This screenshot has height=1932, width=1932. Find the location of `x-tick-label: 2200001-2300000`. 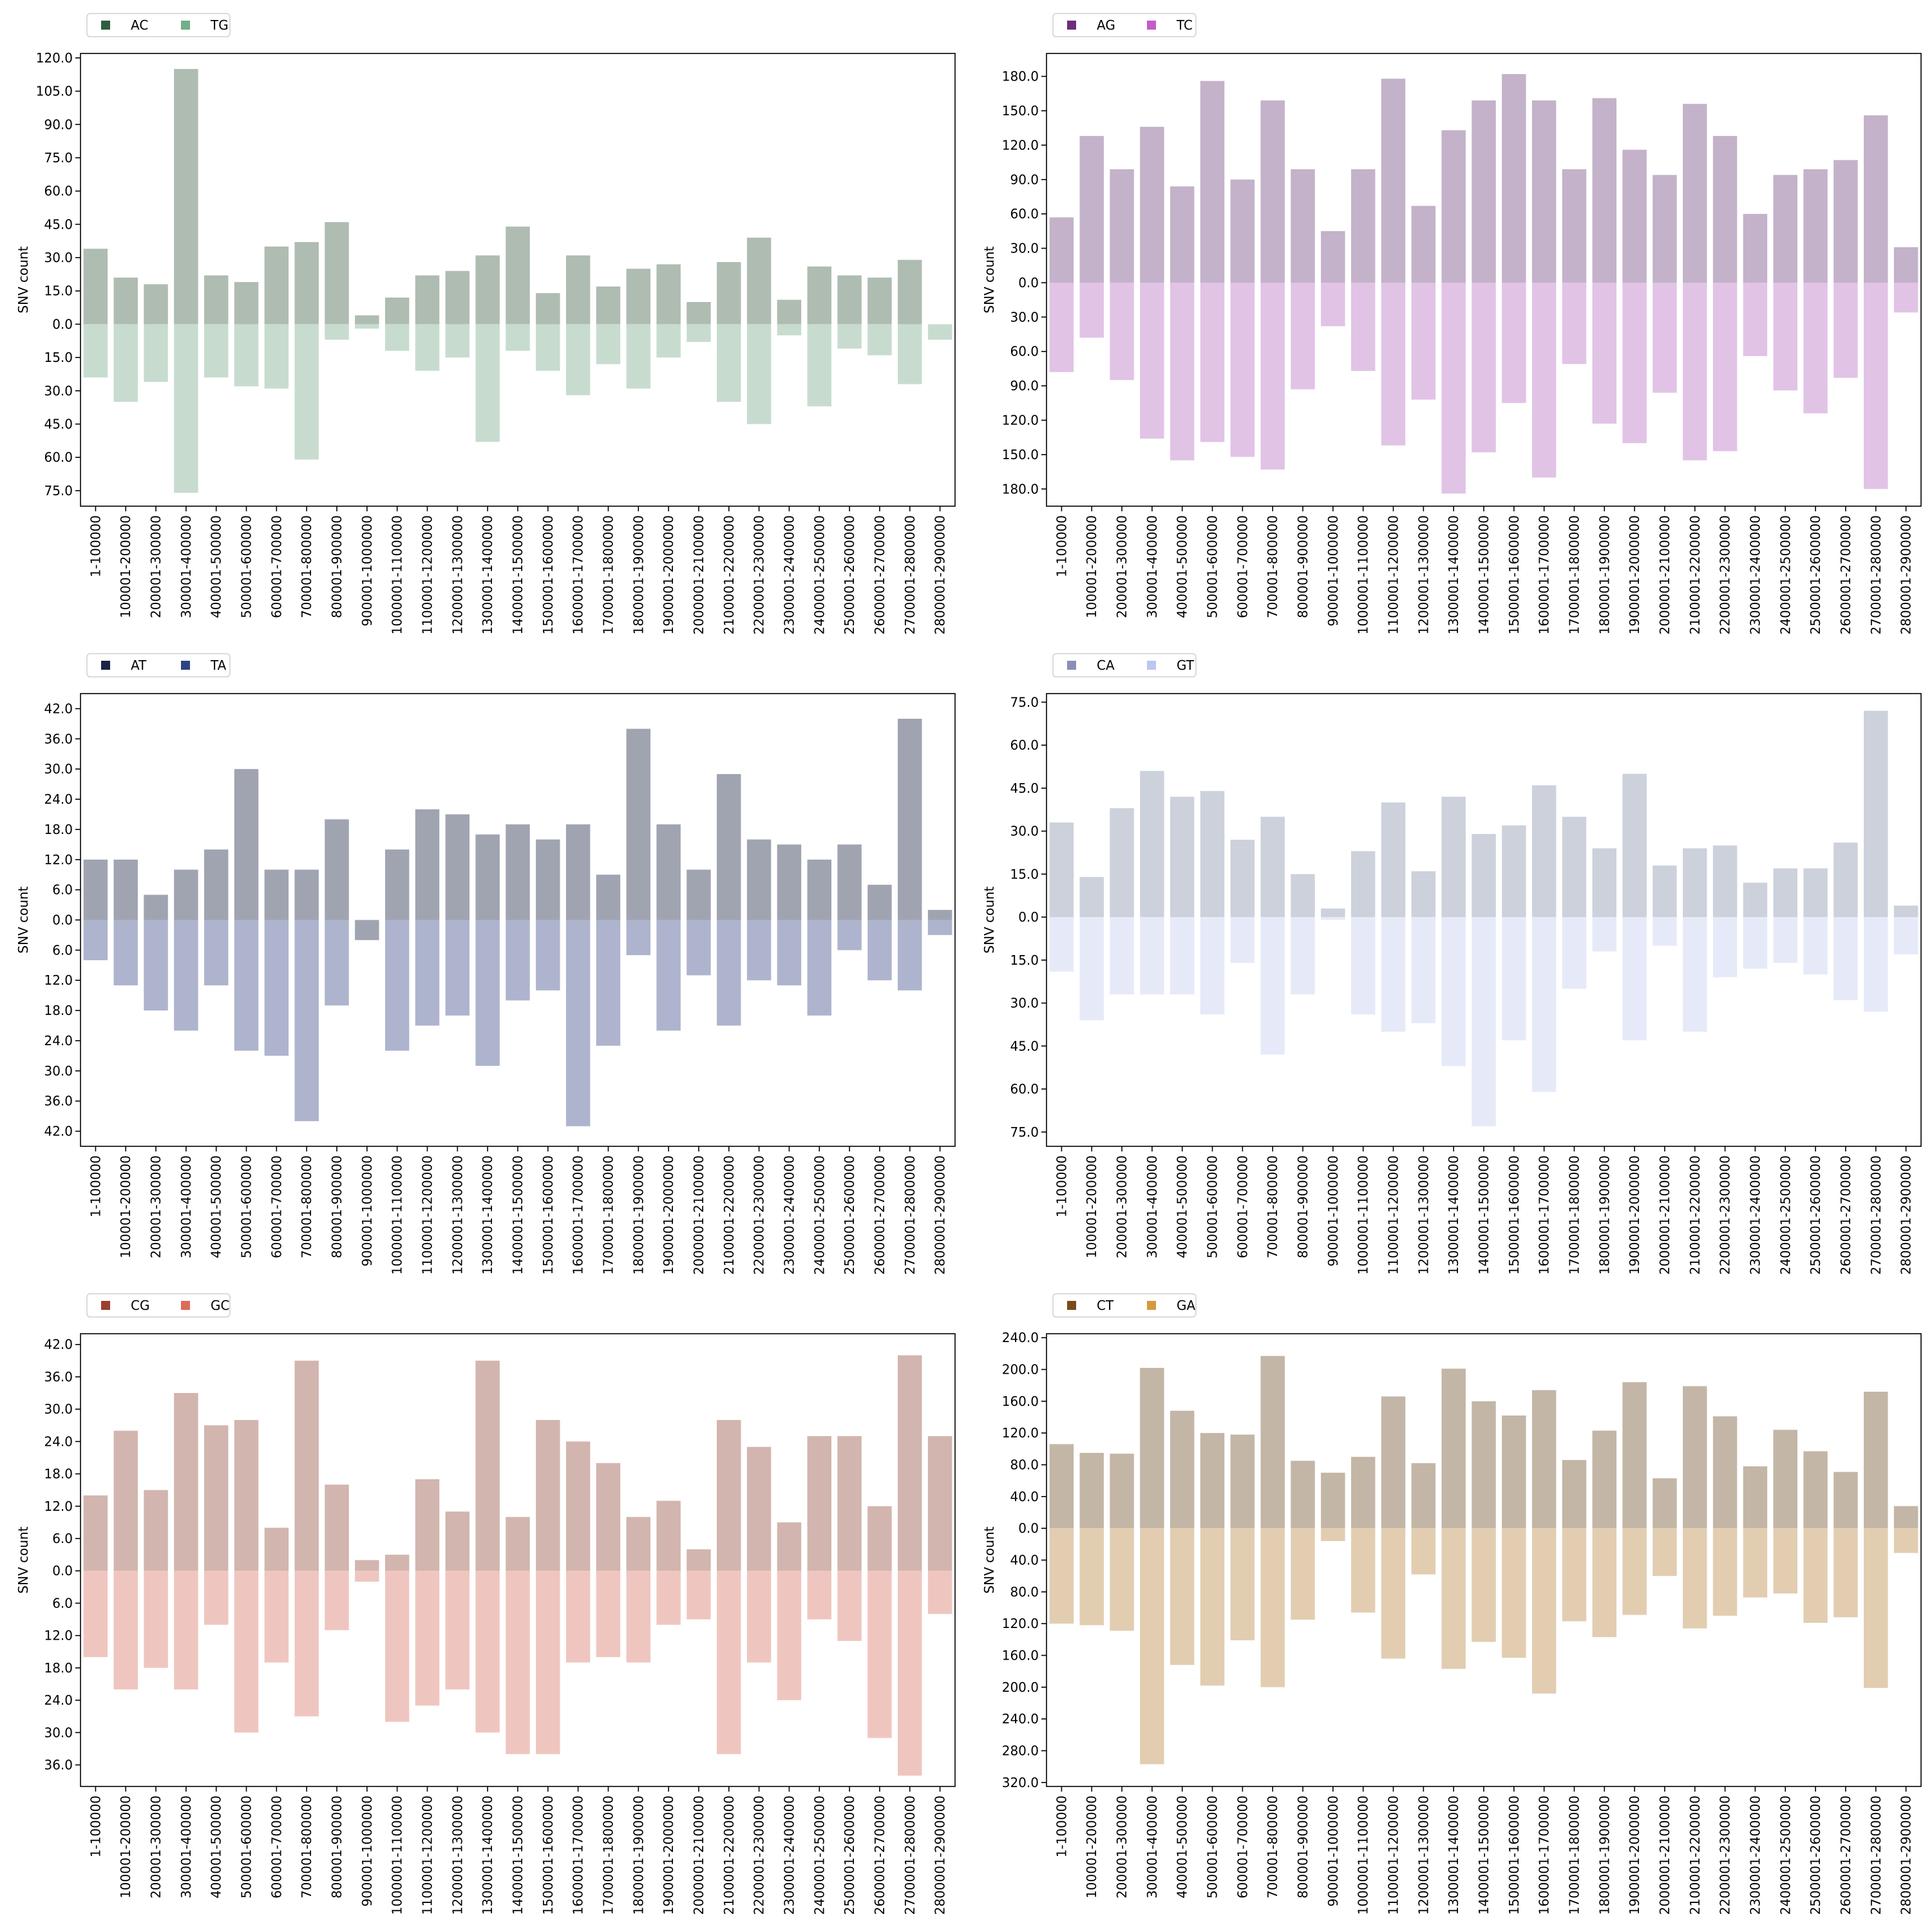

x-tick-label: 2200001-2300000 is located at coordinates (1725, 574).